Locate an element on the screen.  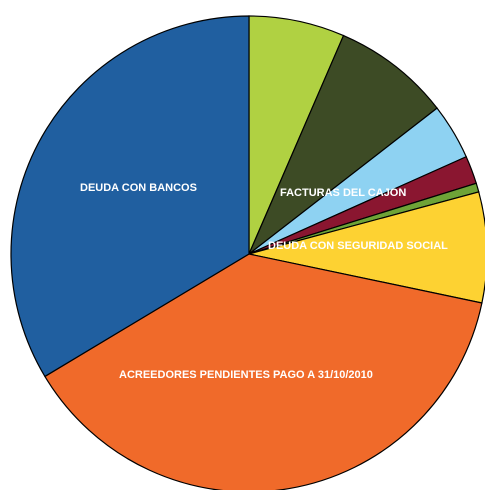
slice-label-bancos: DEUDA CON BANCOS is located at coordinates (138, 188).